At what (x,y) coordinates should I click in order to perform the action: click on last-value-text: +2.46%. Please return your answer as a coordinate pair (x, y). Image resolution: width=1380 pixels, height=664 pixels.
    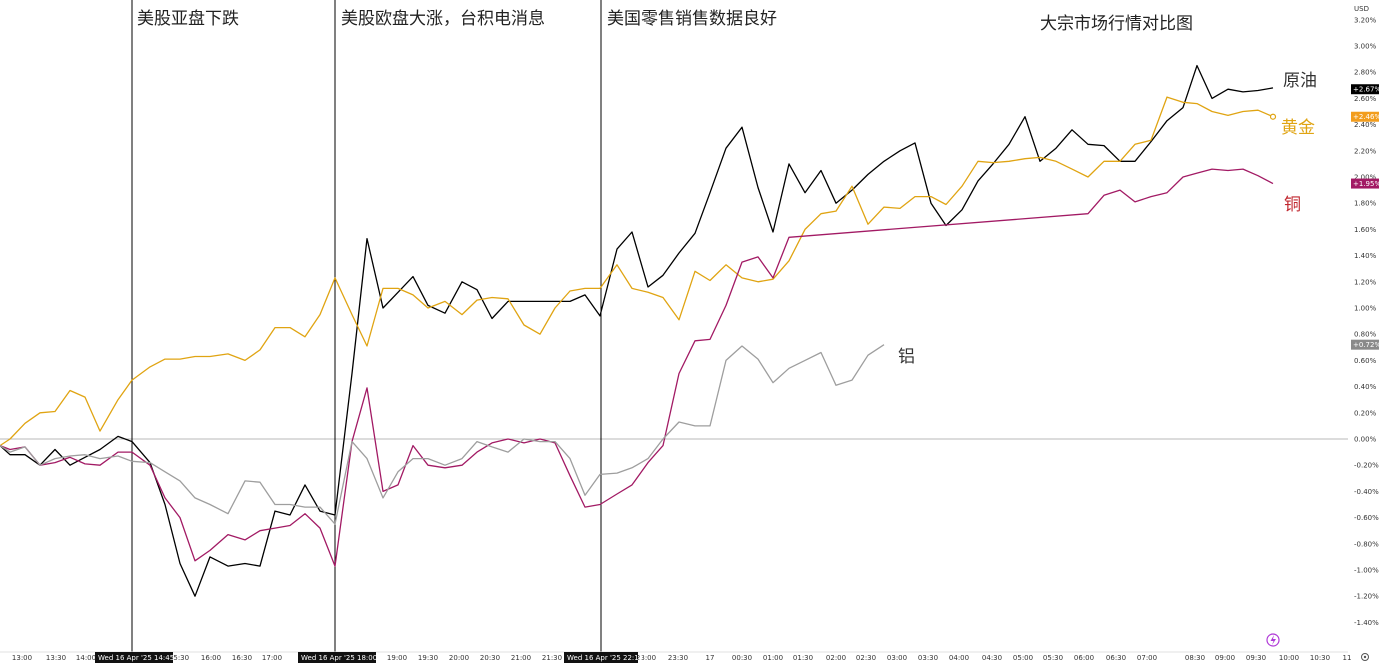
    Looking at the image, I should click on (1366, 117).